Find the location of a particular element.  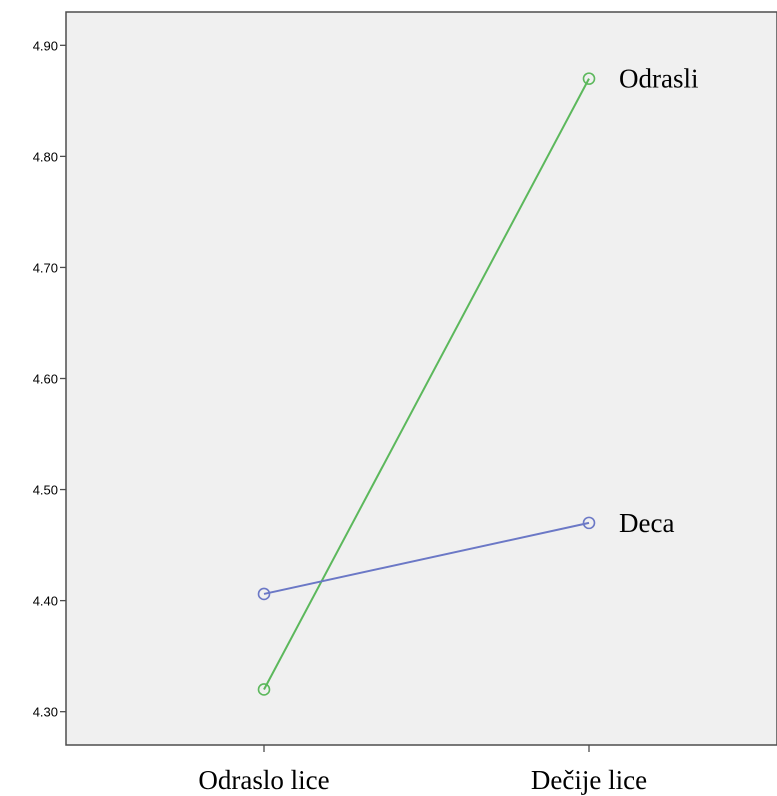

y-tick-label: 4.80 is located at coordinates (45, 156).